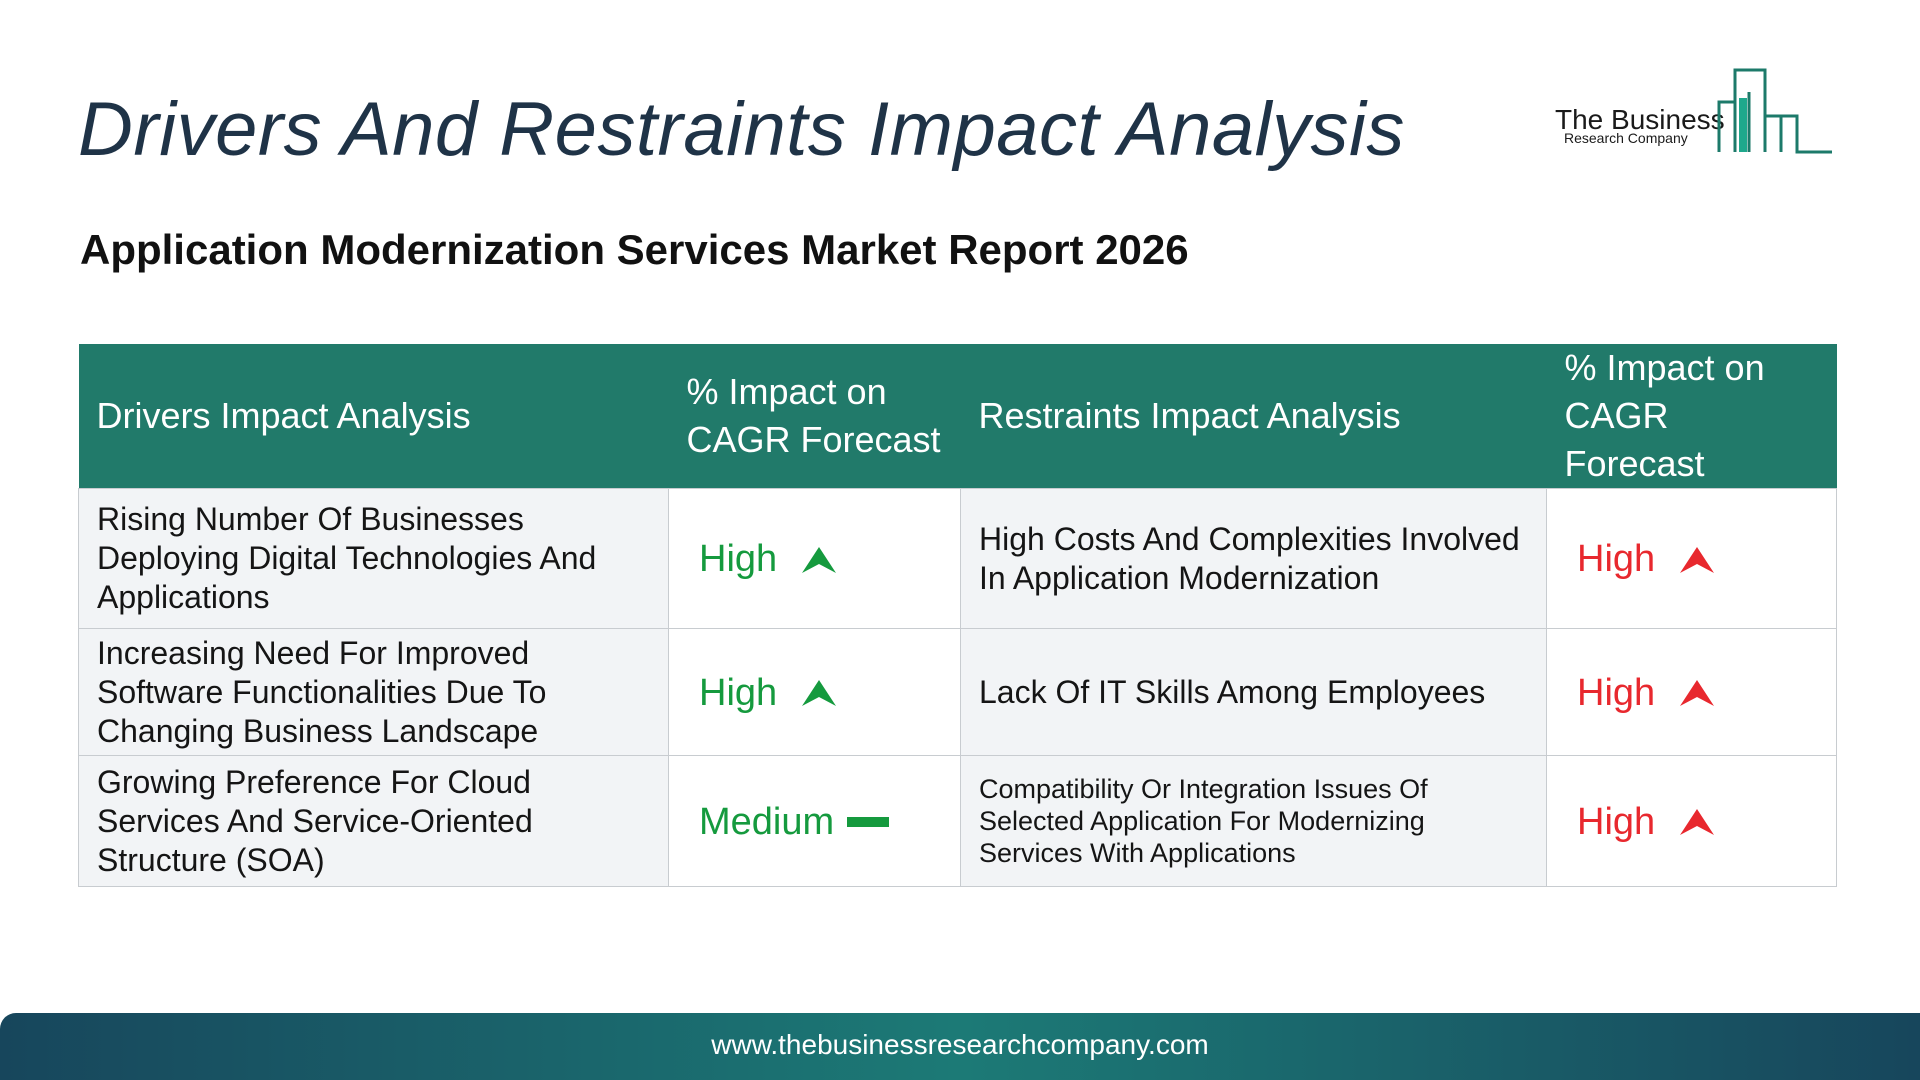  I want to click on driver-impact-level: Medium, so click(767, 821).